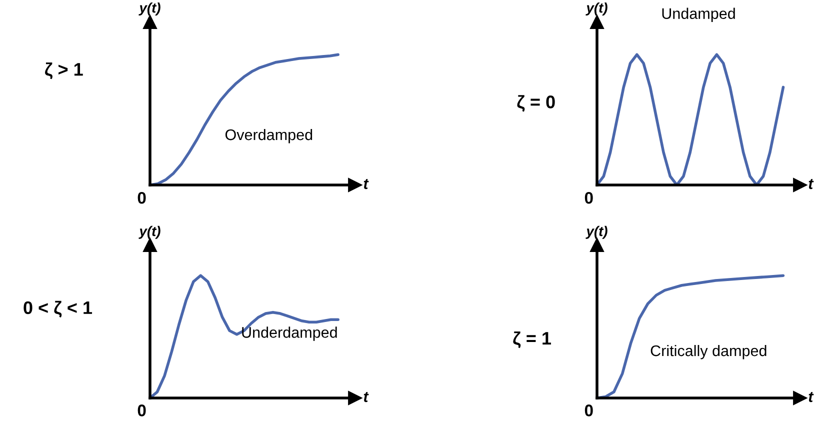 This screenshot has height=424, width=814. What do you see at coordinates (532, 339) in the screenshot?
I see `text: ζ = 1` at bounding box center [532, 339].